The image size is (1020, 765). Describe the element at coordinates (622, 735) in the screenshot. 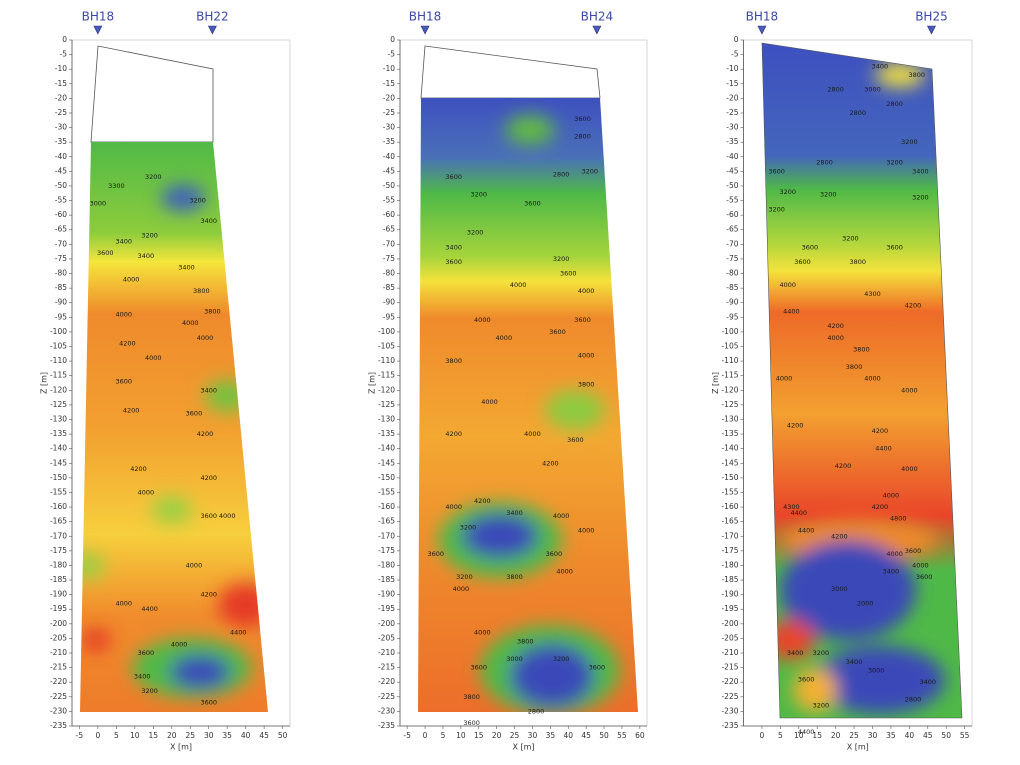

I see `x-tick-label: 55` at that location.